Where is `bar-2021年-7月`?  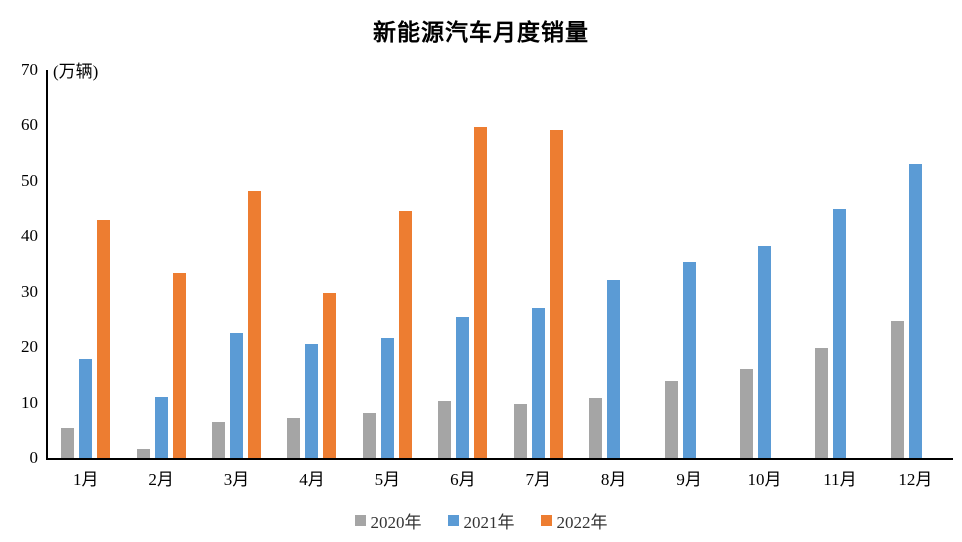 bar-2021年-7月 is located at coordinates (538, 382).